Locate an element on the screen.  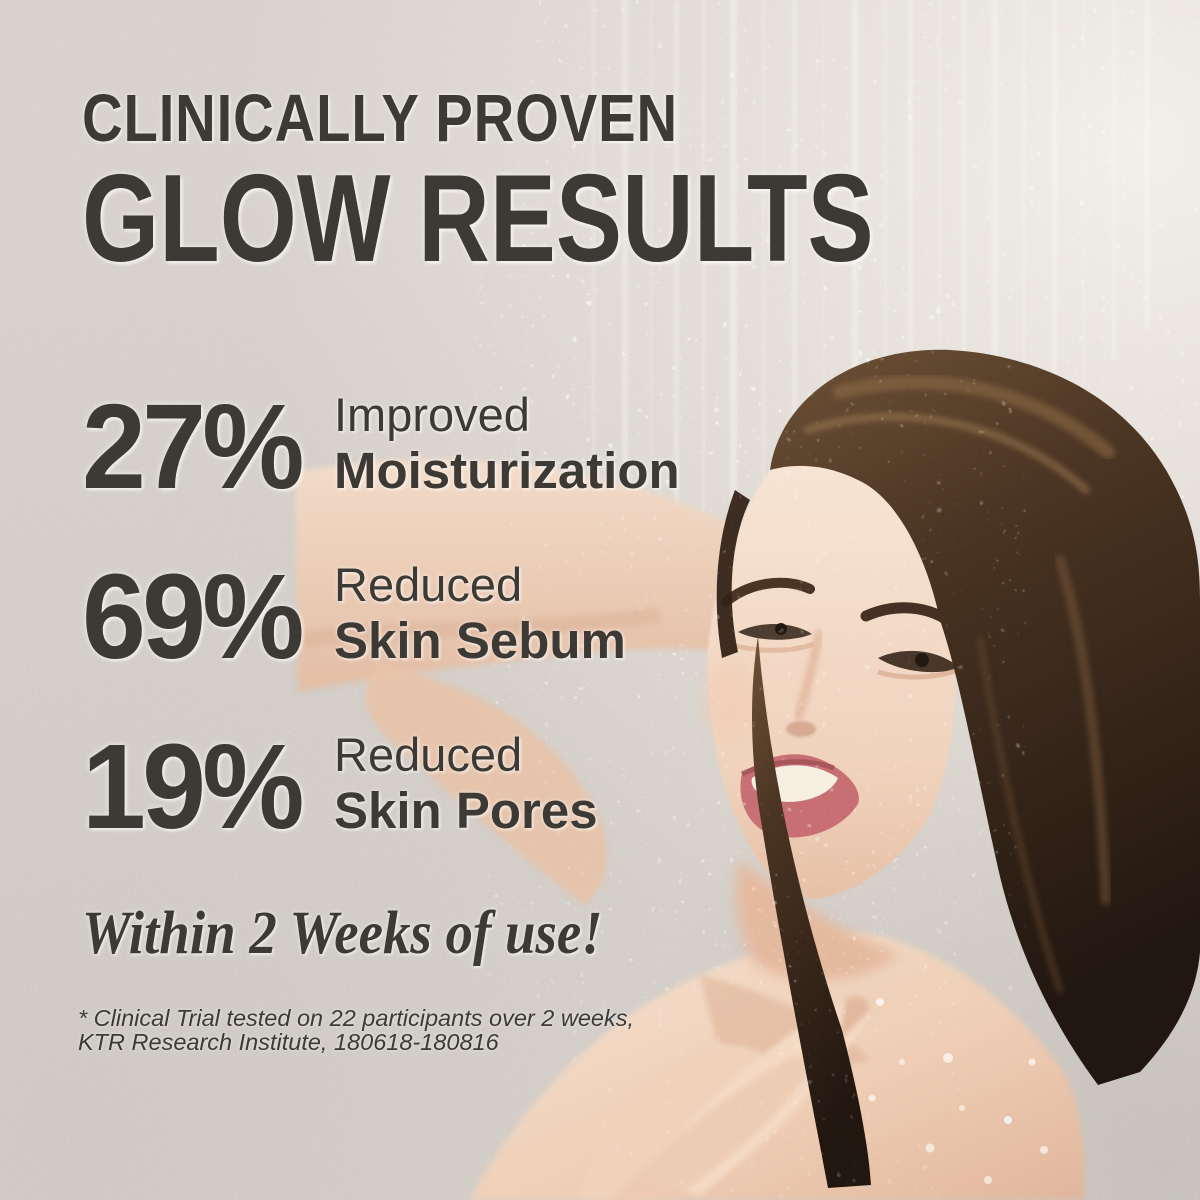
stat-row-sebum: 69% Reduced Skin Sebum is located at coordinates (402, 616).